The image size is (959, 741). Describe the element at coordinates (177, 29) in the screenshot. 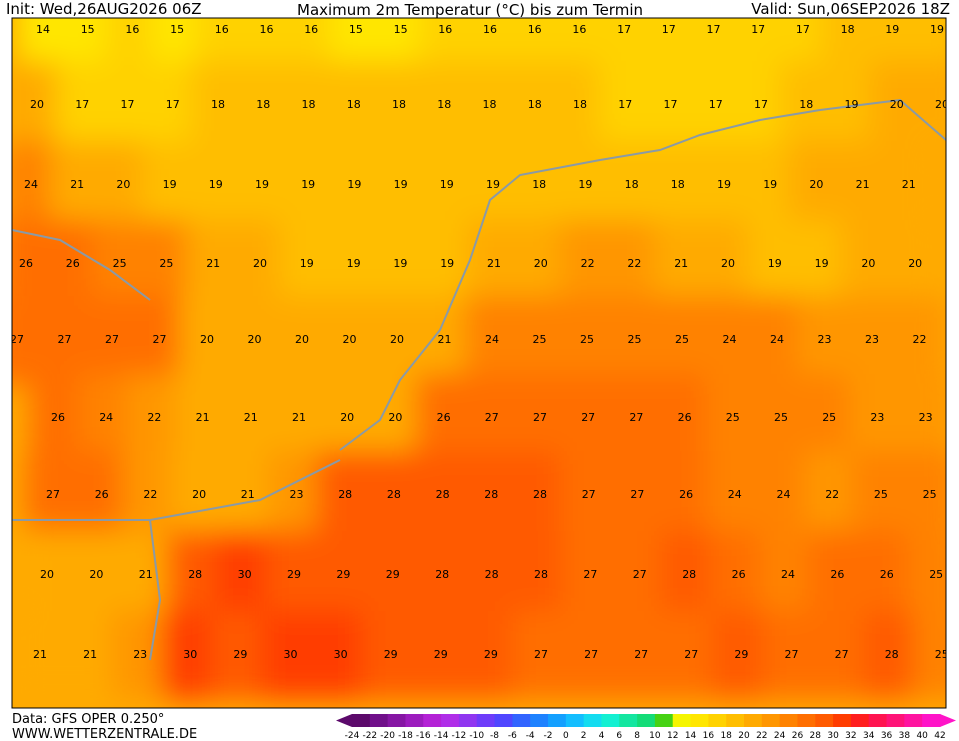

I see `temperature-value: 15` at that location.